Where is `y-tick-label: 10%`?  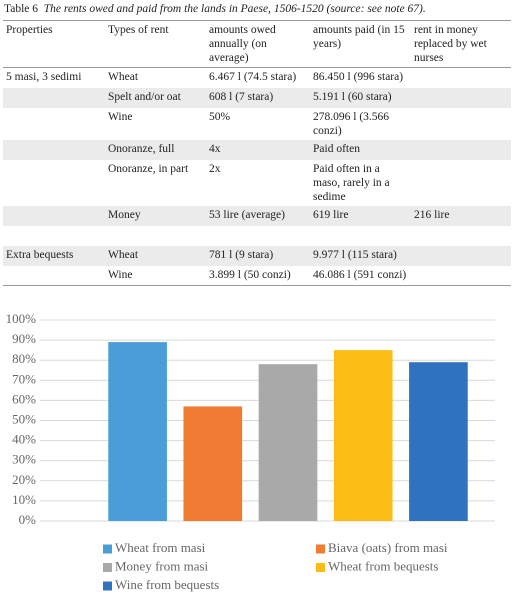
y-tick-label: 10% is located at coordinates (24, 499).